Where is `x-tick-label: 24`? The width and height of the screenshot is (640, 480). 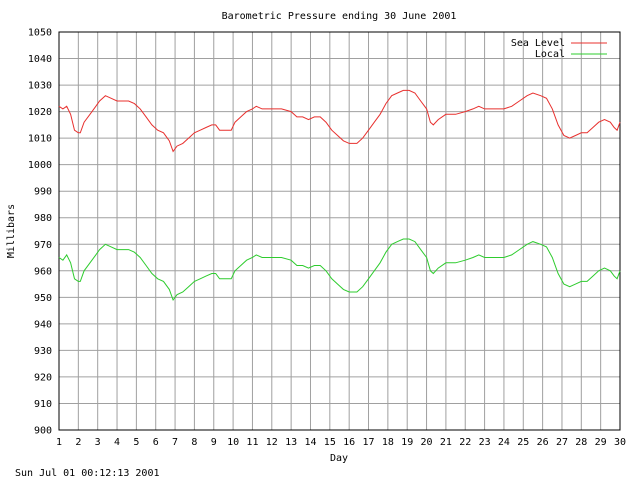 x-tick-label: 24 is located at coordinates (504, 442).